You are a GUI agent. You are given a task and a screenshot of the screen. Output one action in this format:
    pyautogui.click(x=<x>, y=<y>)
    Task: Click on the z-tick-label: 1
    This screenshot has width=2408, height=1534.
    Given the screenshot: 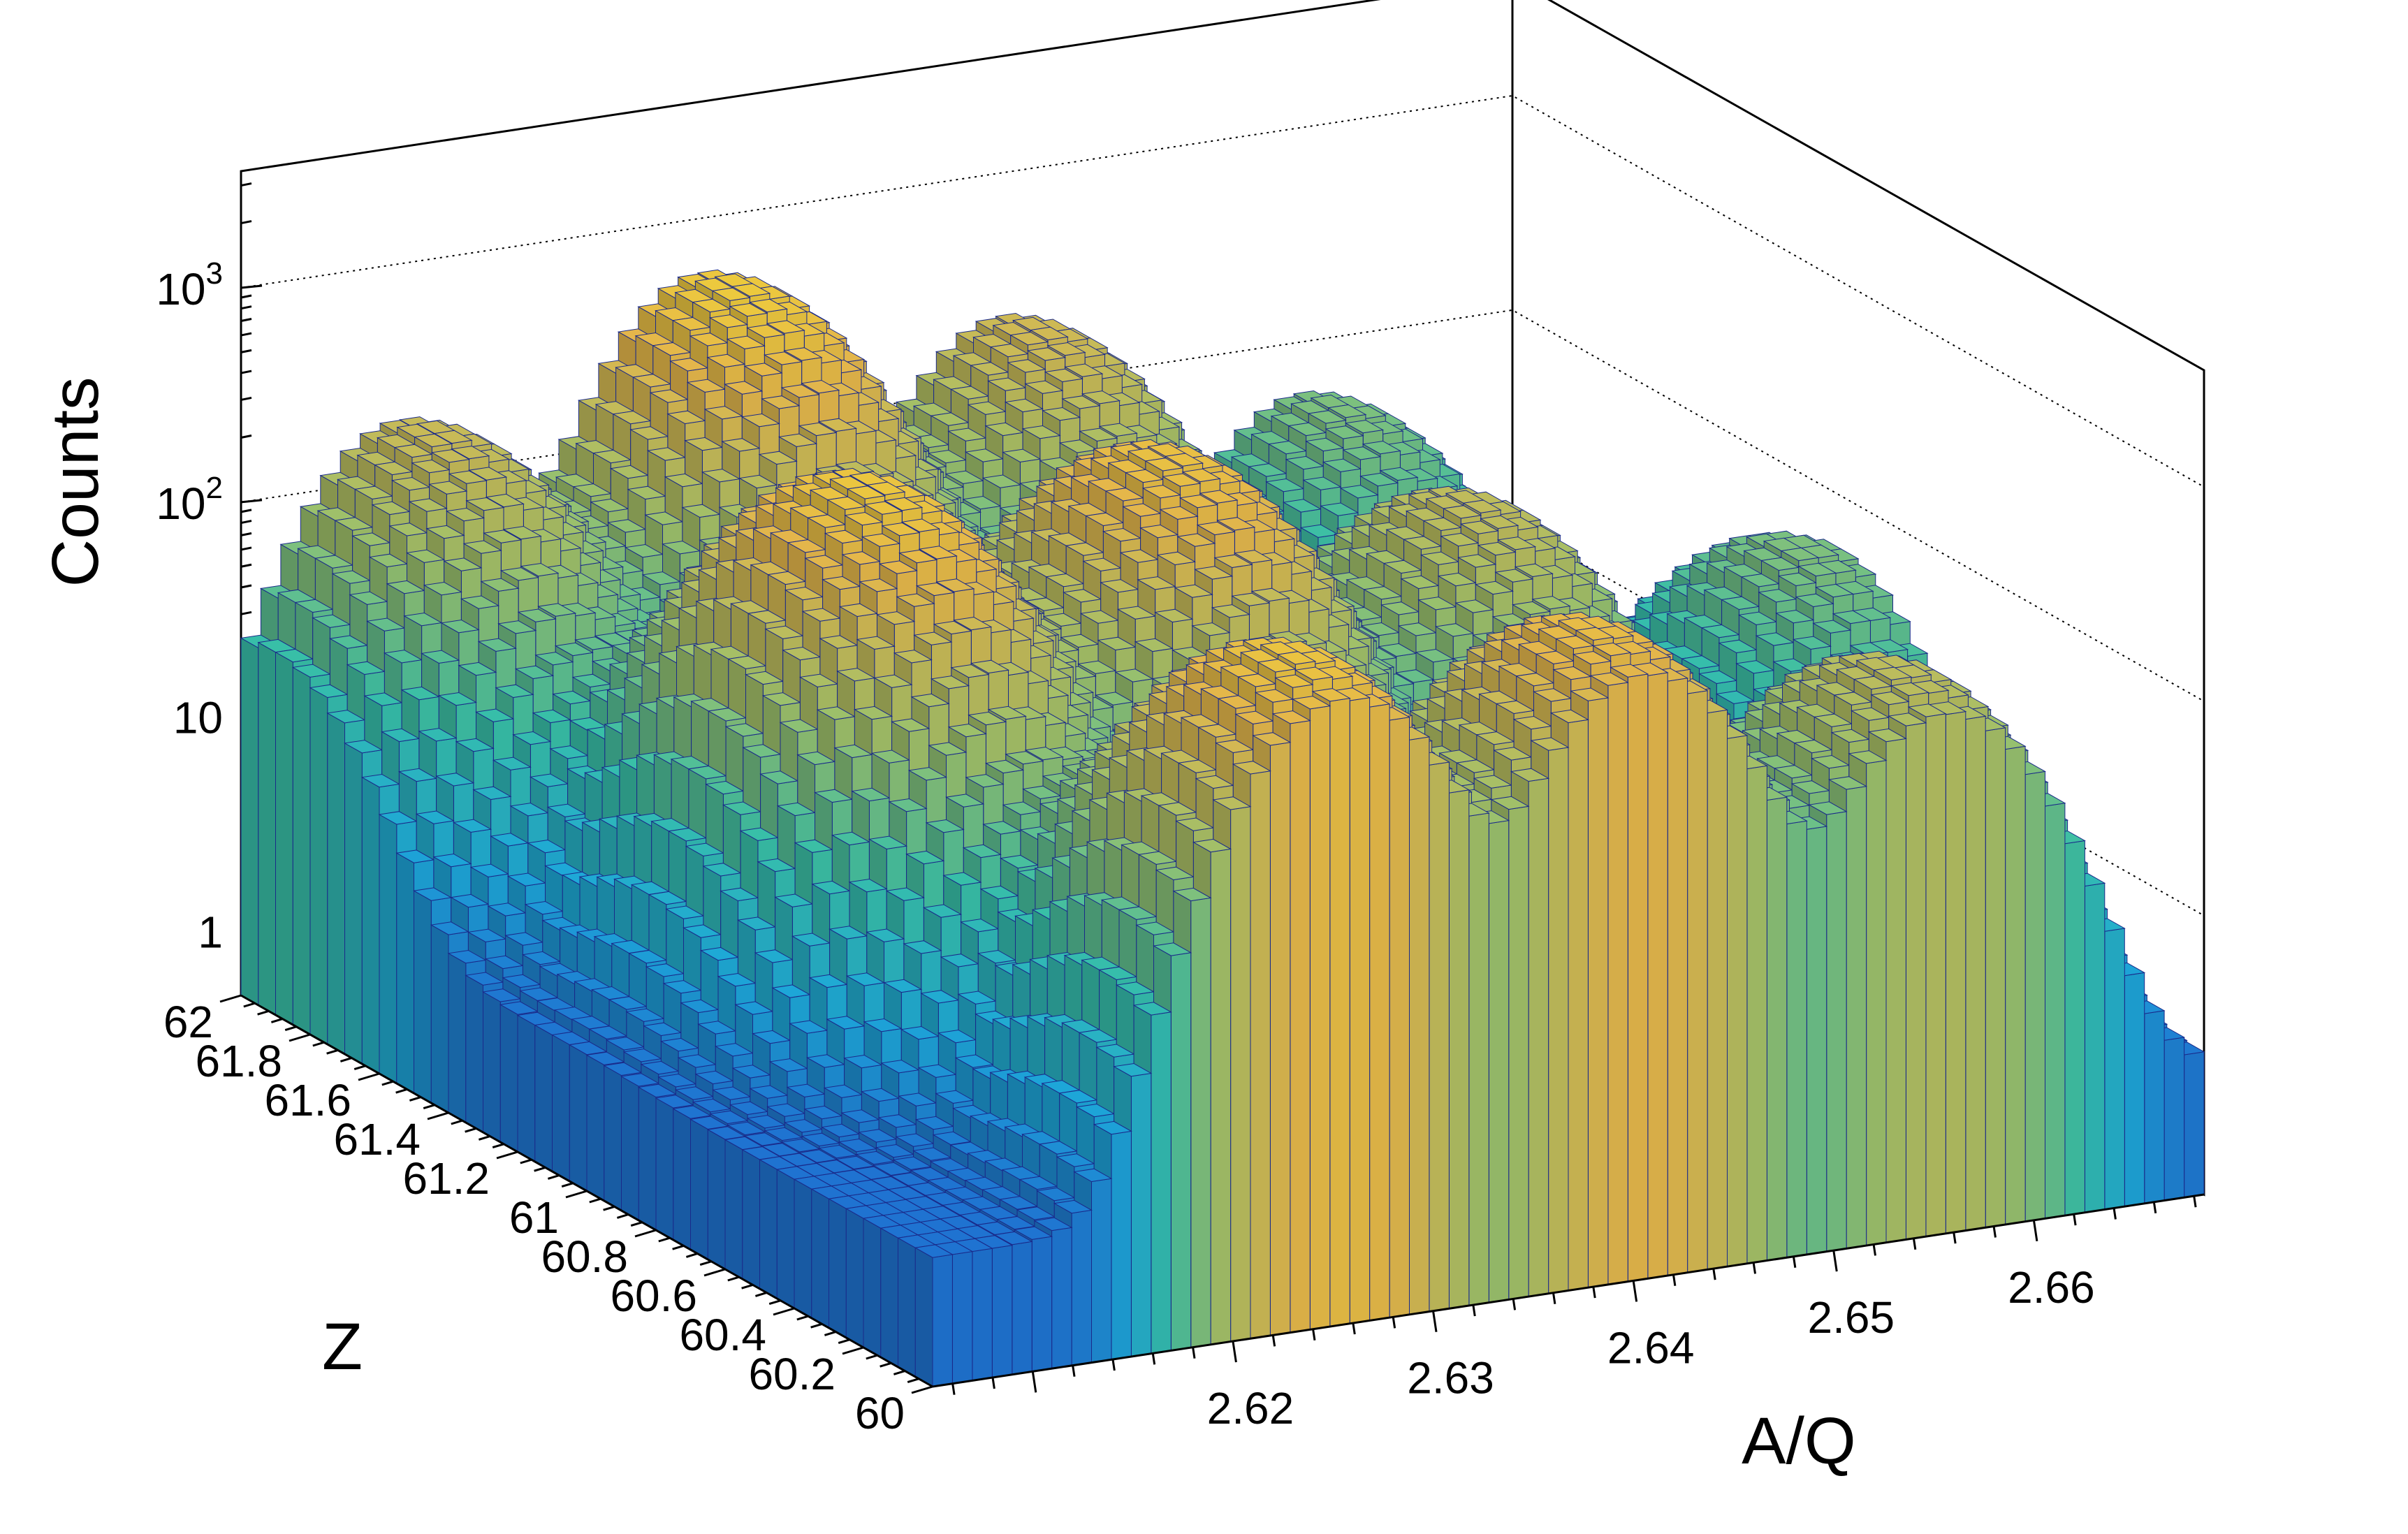 What is the action you would take?
    pyautogui.click(x=210, y=933)
    